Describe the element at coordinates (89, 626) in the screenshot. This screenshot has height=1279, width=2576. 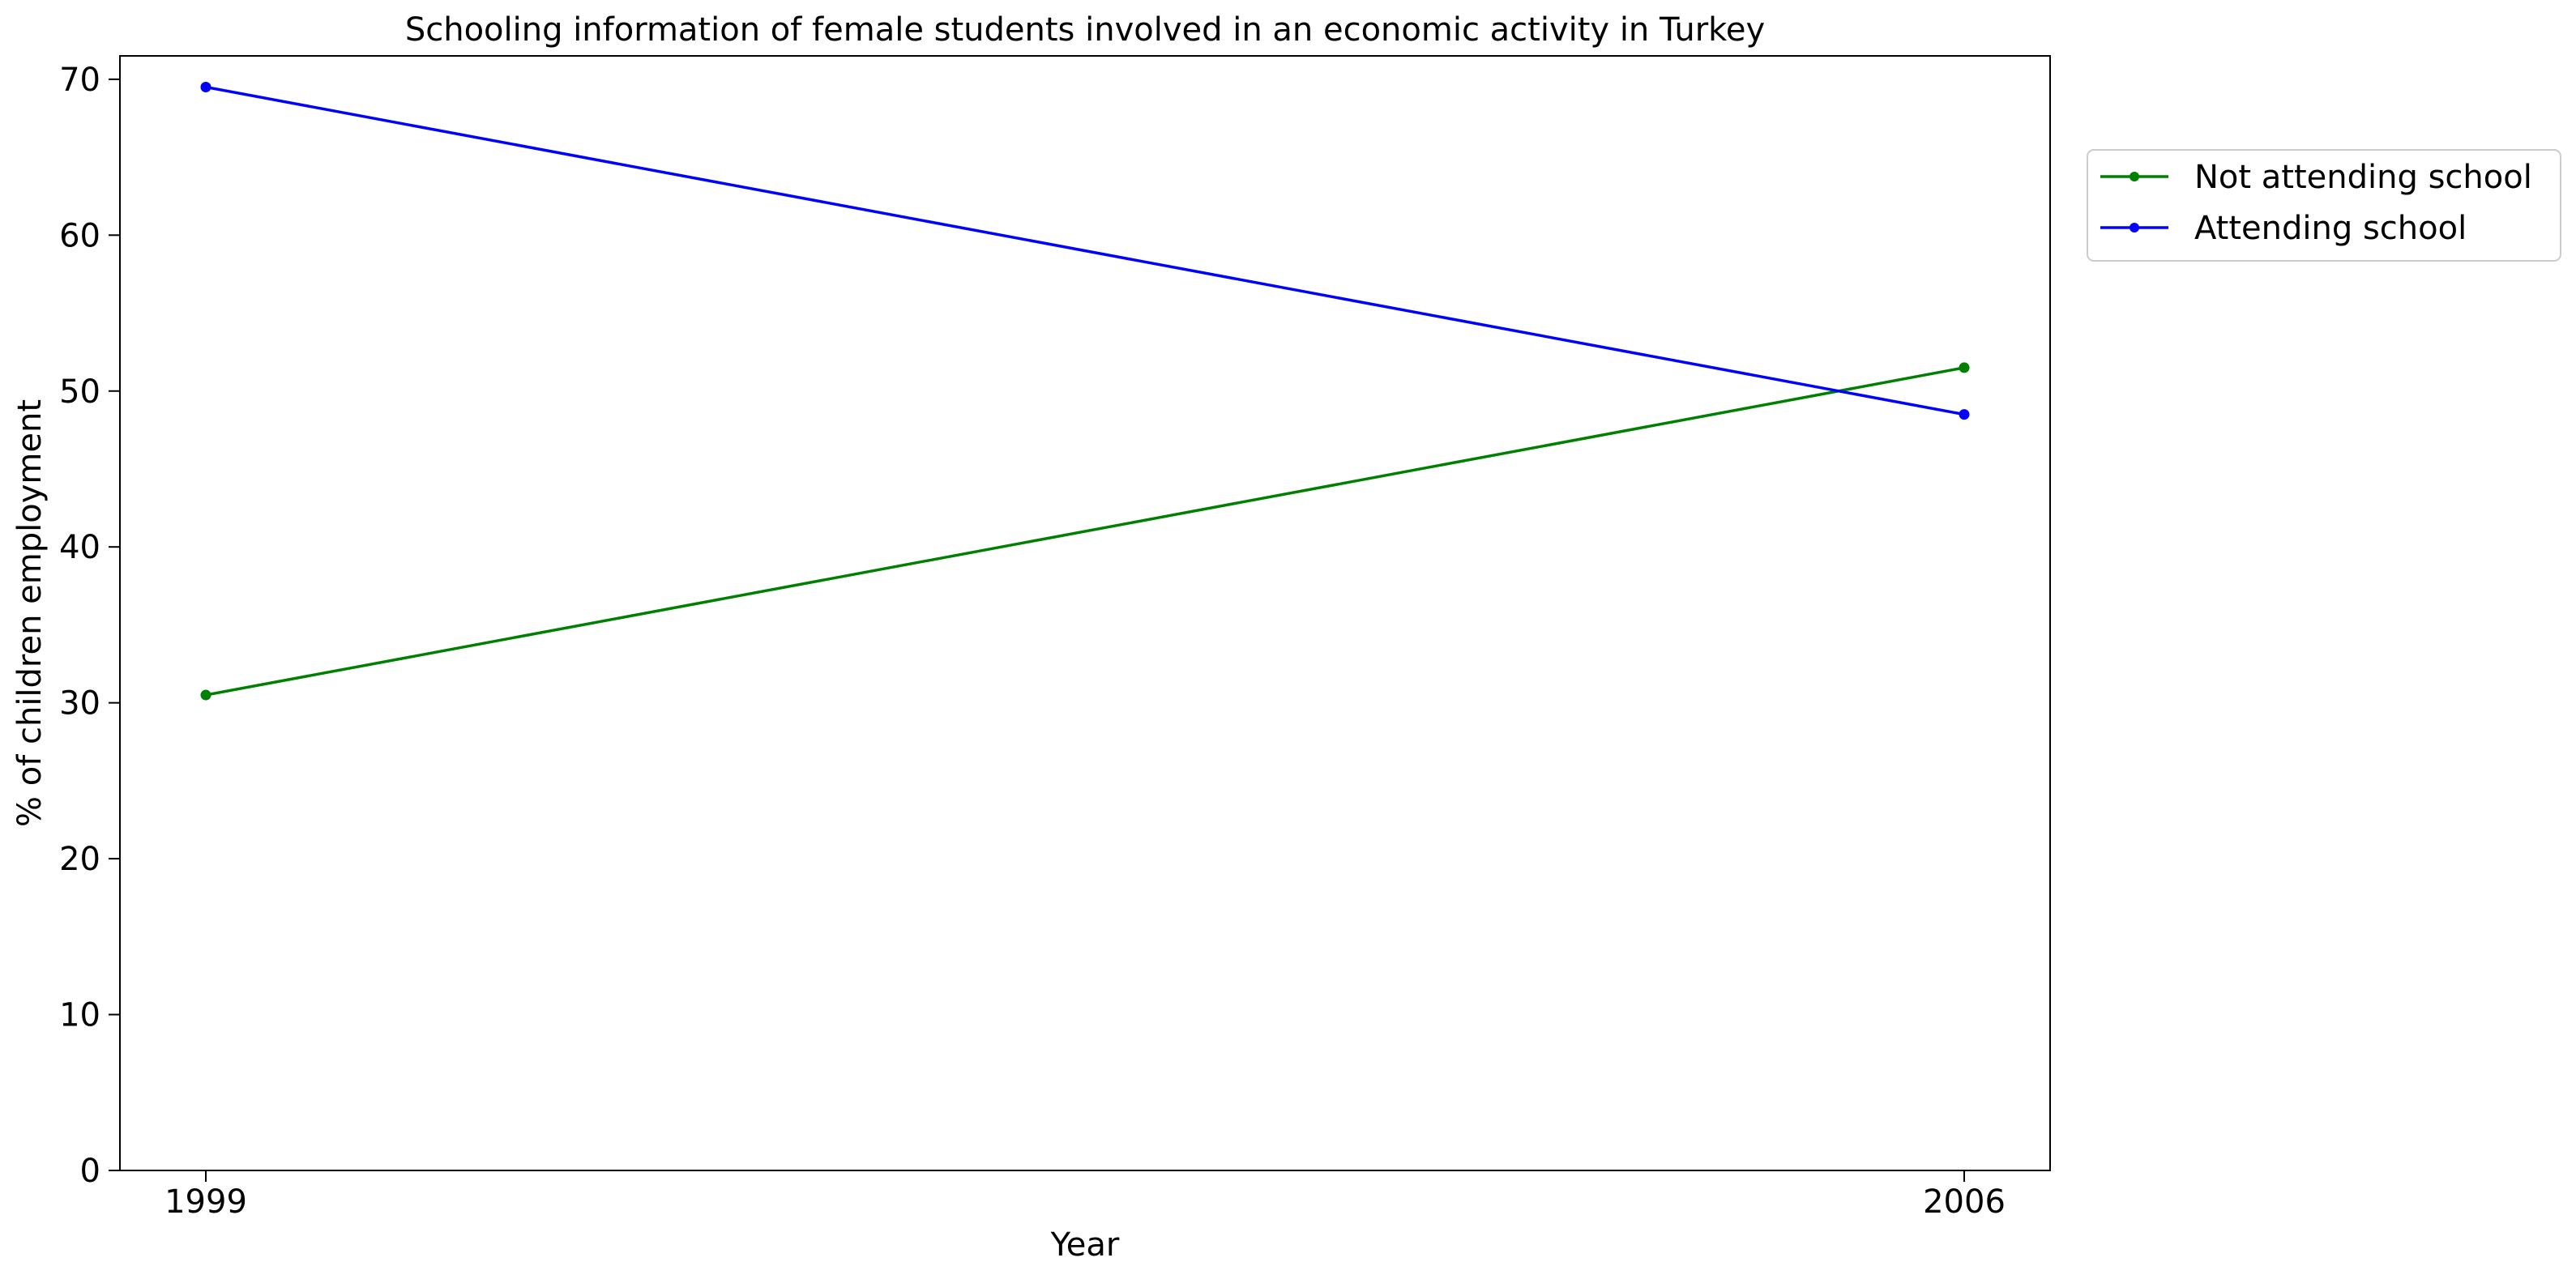
I see `y-axis-ticks: 0 10 20 30 40 50 60 70` at that location.